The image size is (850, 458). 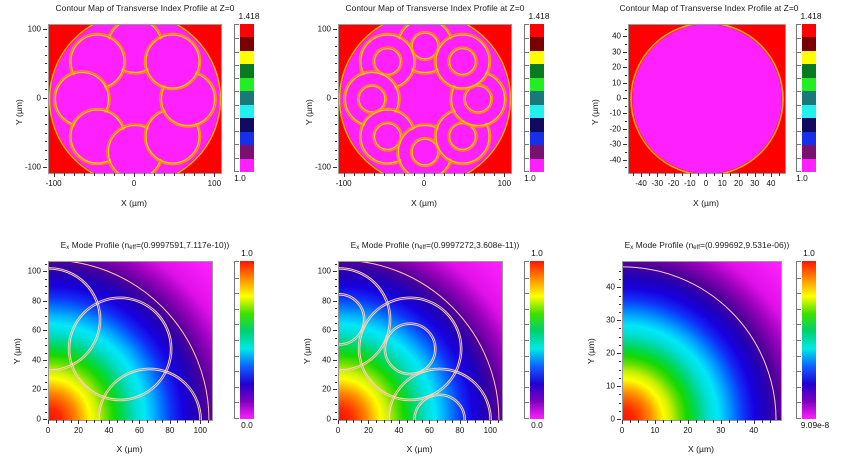 I want to click on y-tick-label: -40, so click(x=615, y=160).